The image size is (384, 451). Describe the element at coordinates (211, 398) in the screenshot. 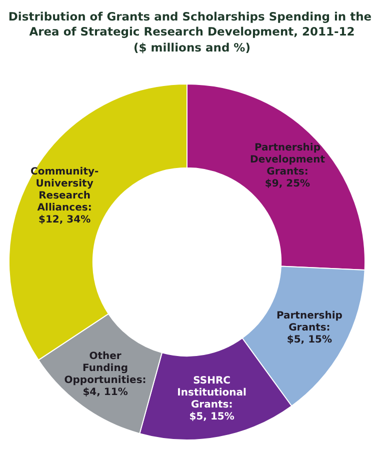

I see `slice-label: SSHRC Institutional Grants: $5, 15%` at that location.